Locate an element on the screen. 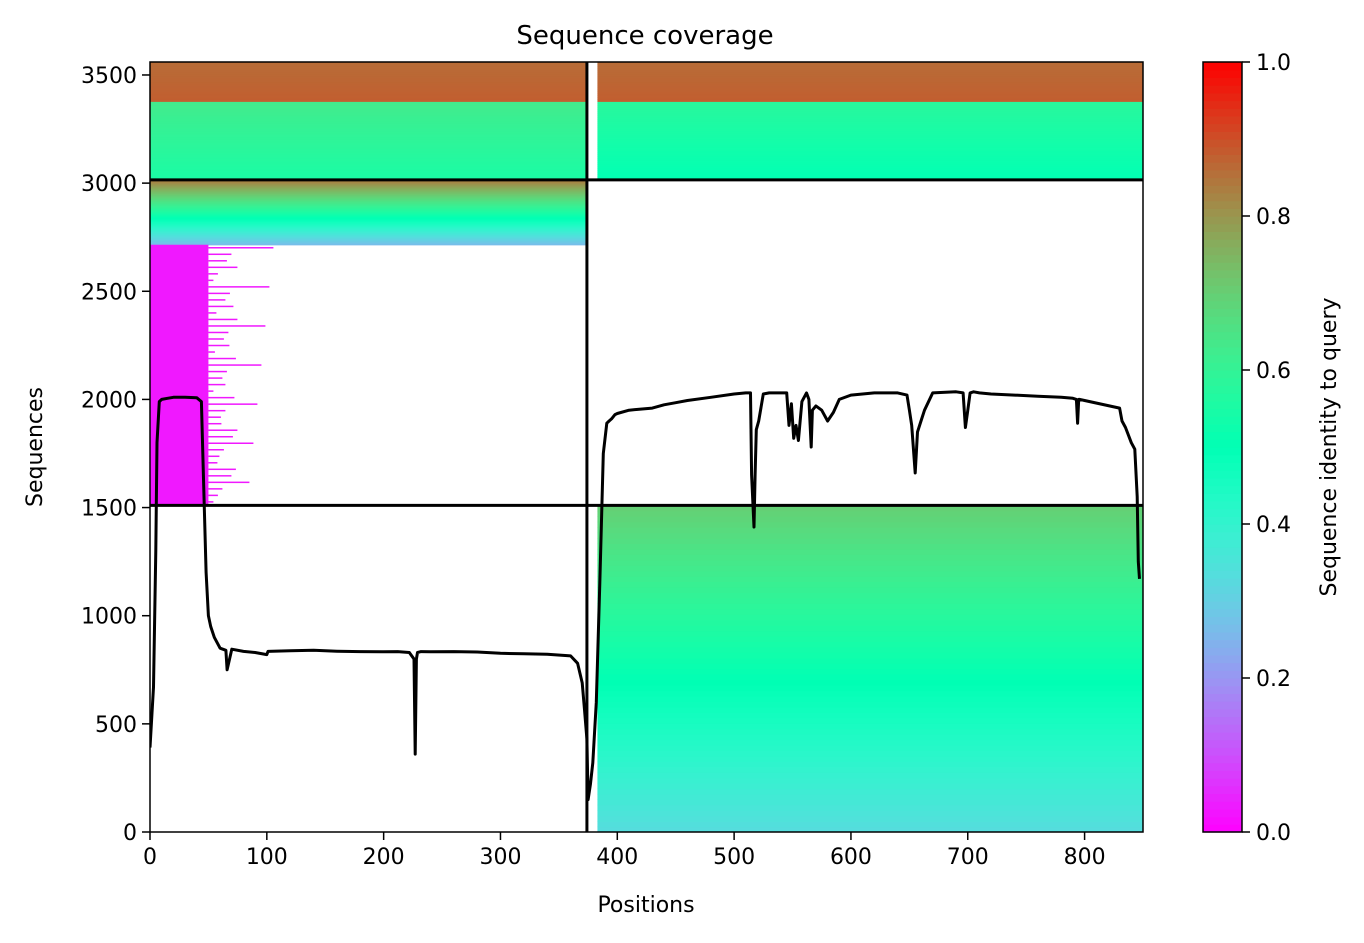  x-tick-label: 300 is located at coordinates (500, 857).